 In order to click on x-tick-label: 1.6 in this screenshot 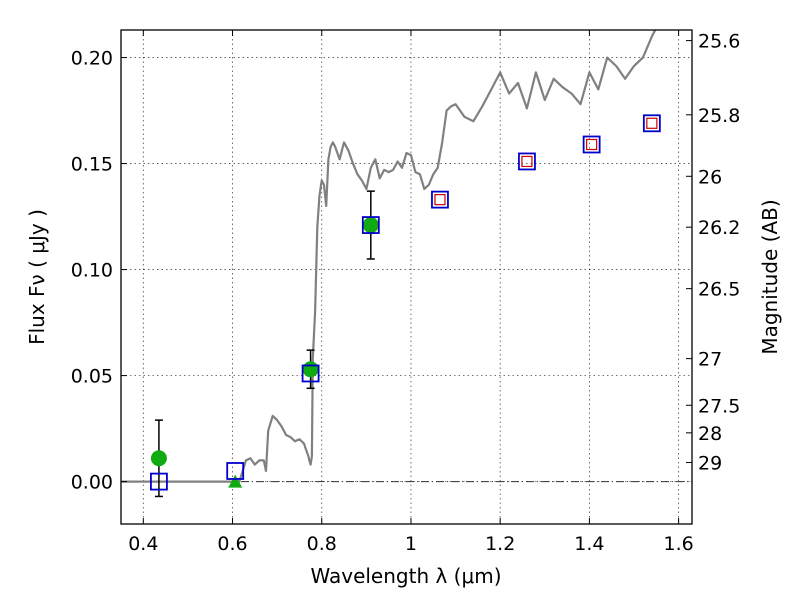, I will do `click(679, 544)`.